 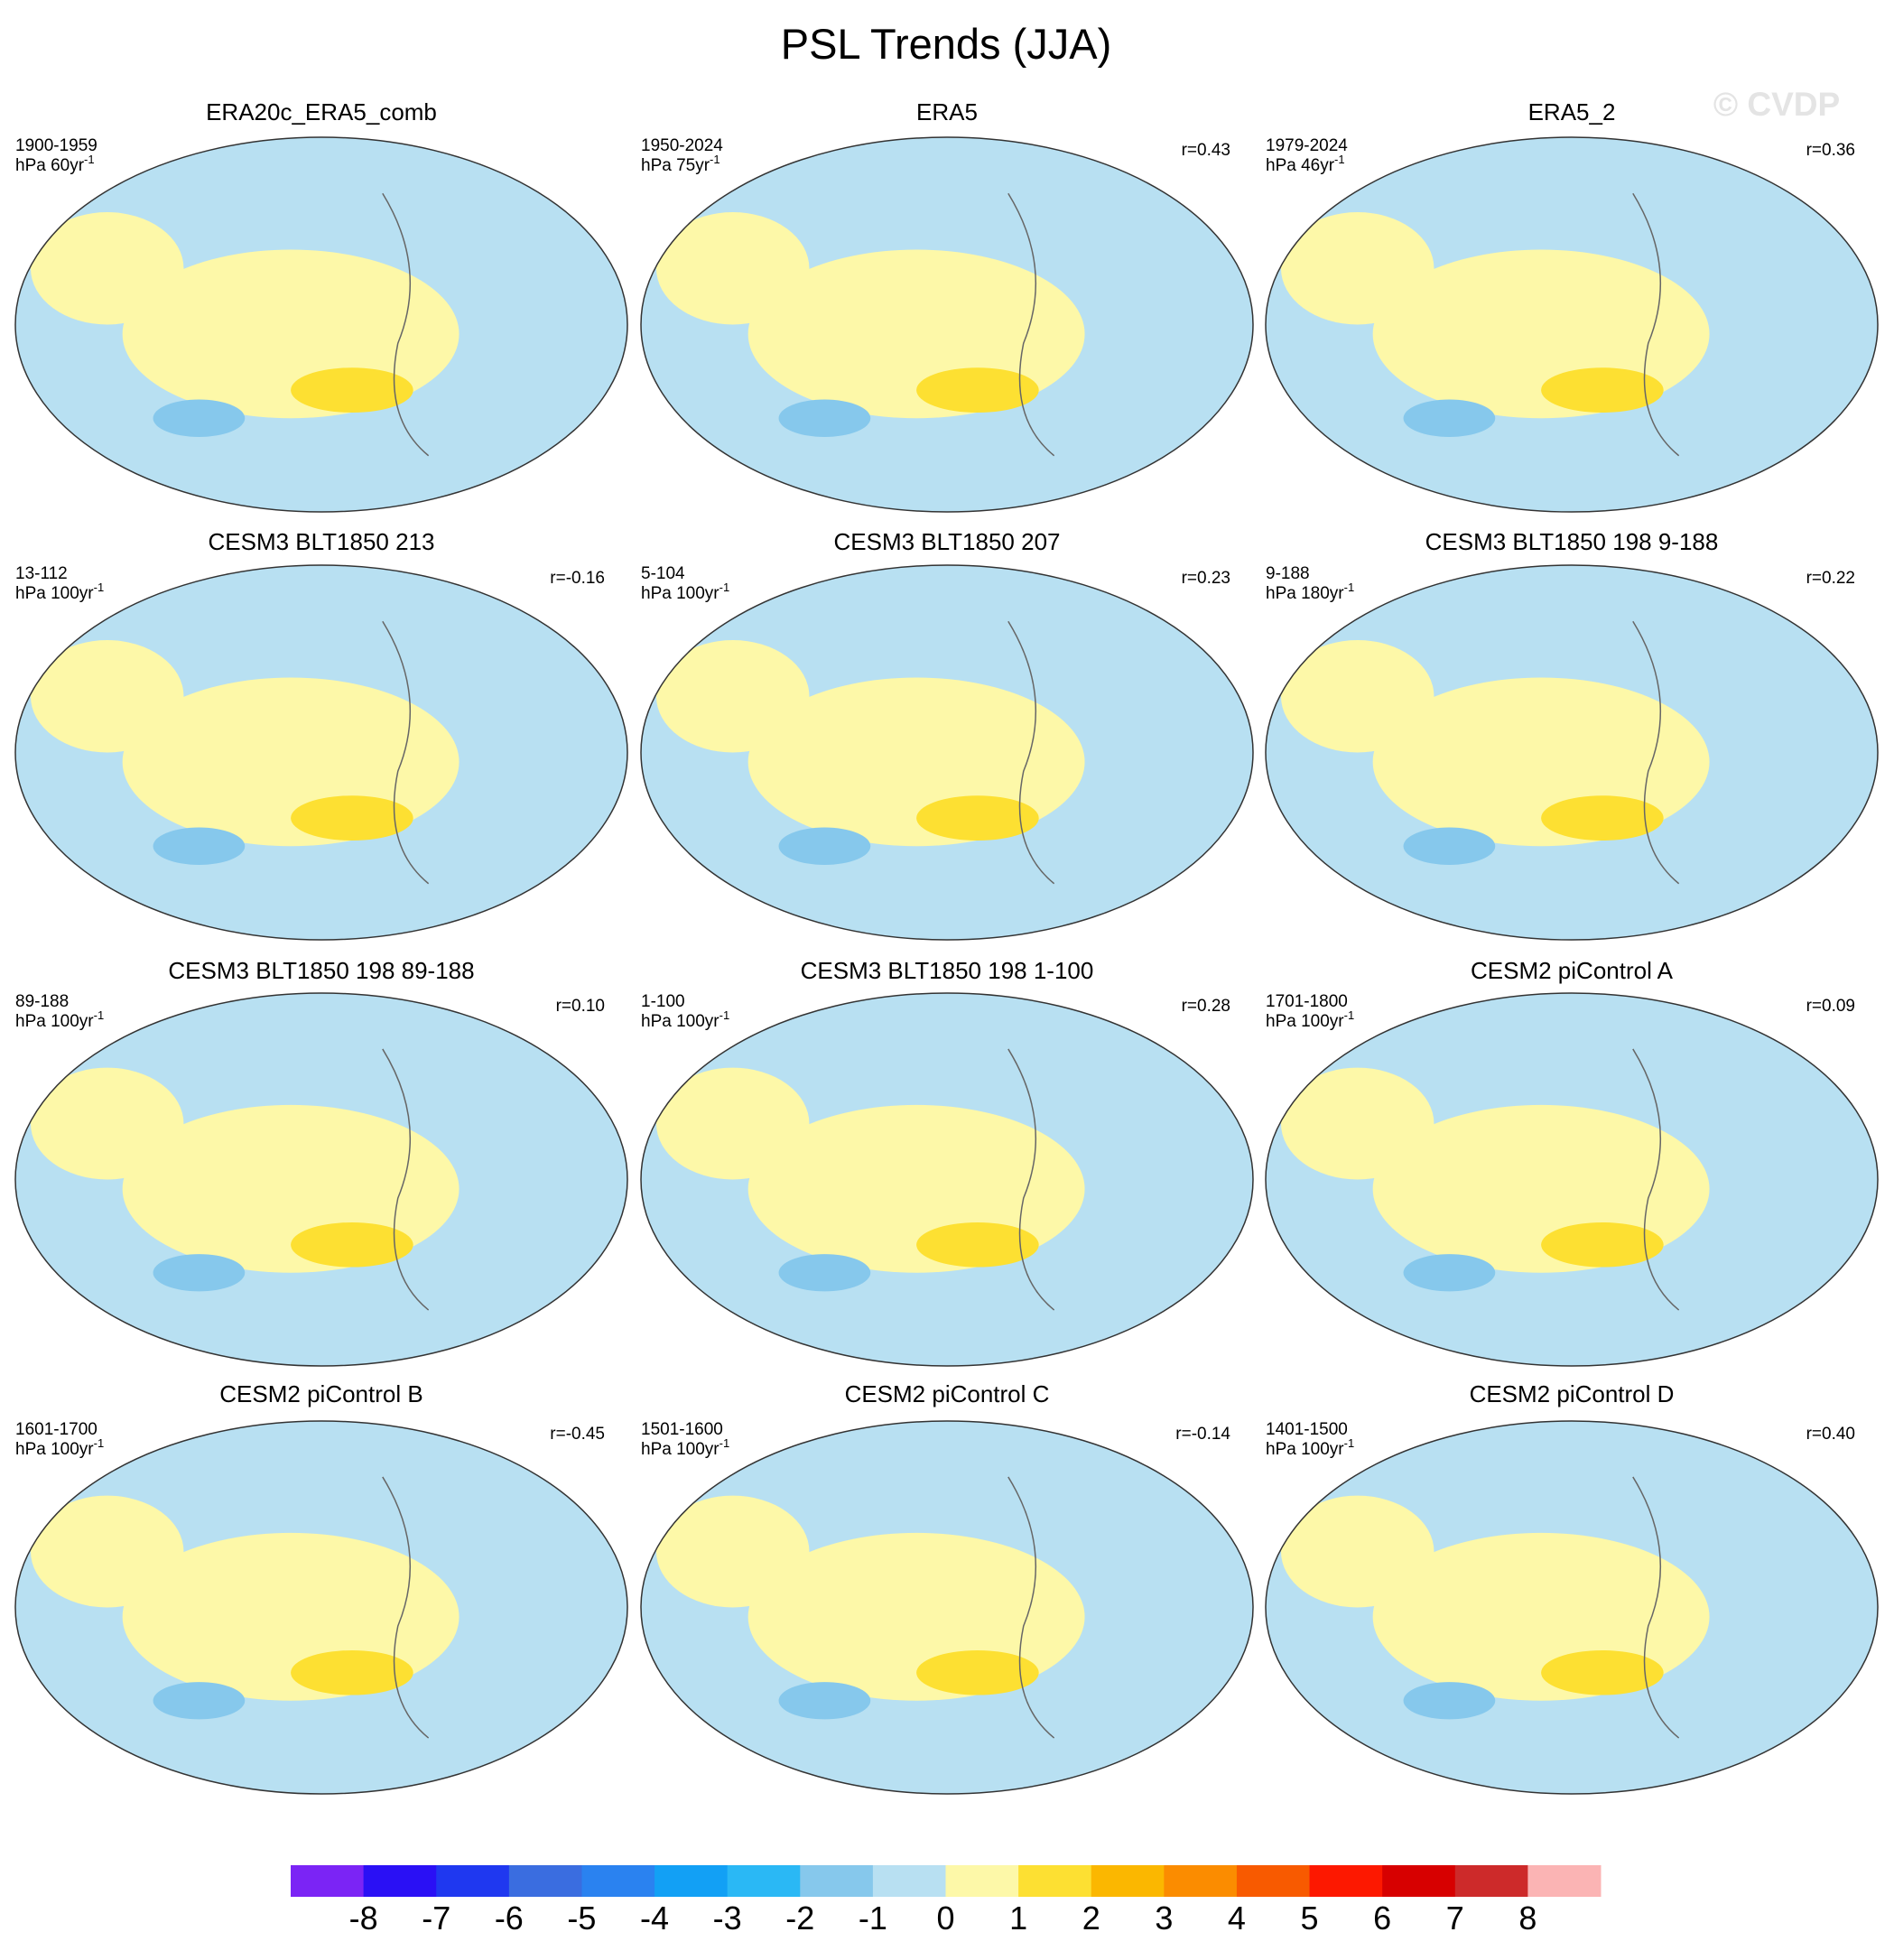 I want to click on panel-correlation: r=0.10, so click(x=580, y=1006).